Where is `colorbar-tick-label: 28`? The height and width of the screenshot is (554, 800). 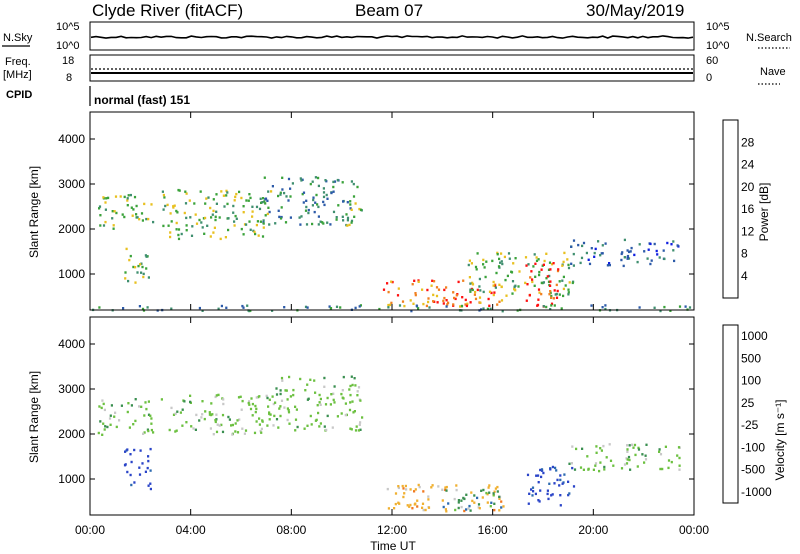 colorbar-tick-label: 28 is located at coordinates (748, 142).